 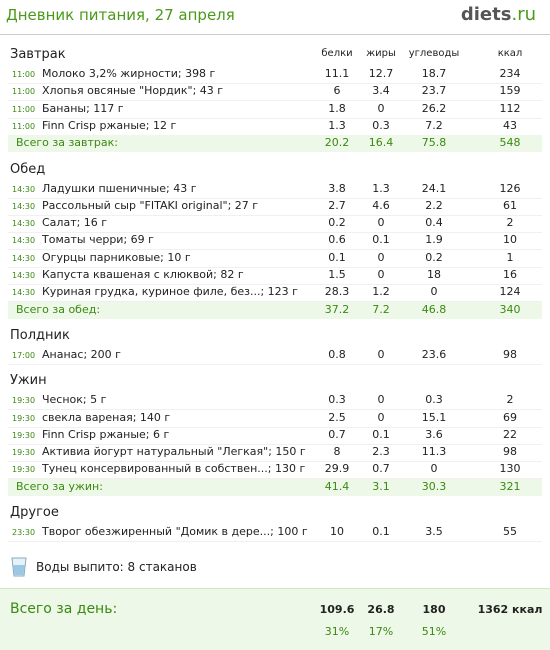 I want to click on day-total-value: 180, so click(x=434, y=609).